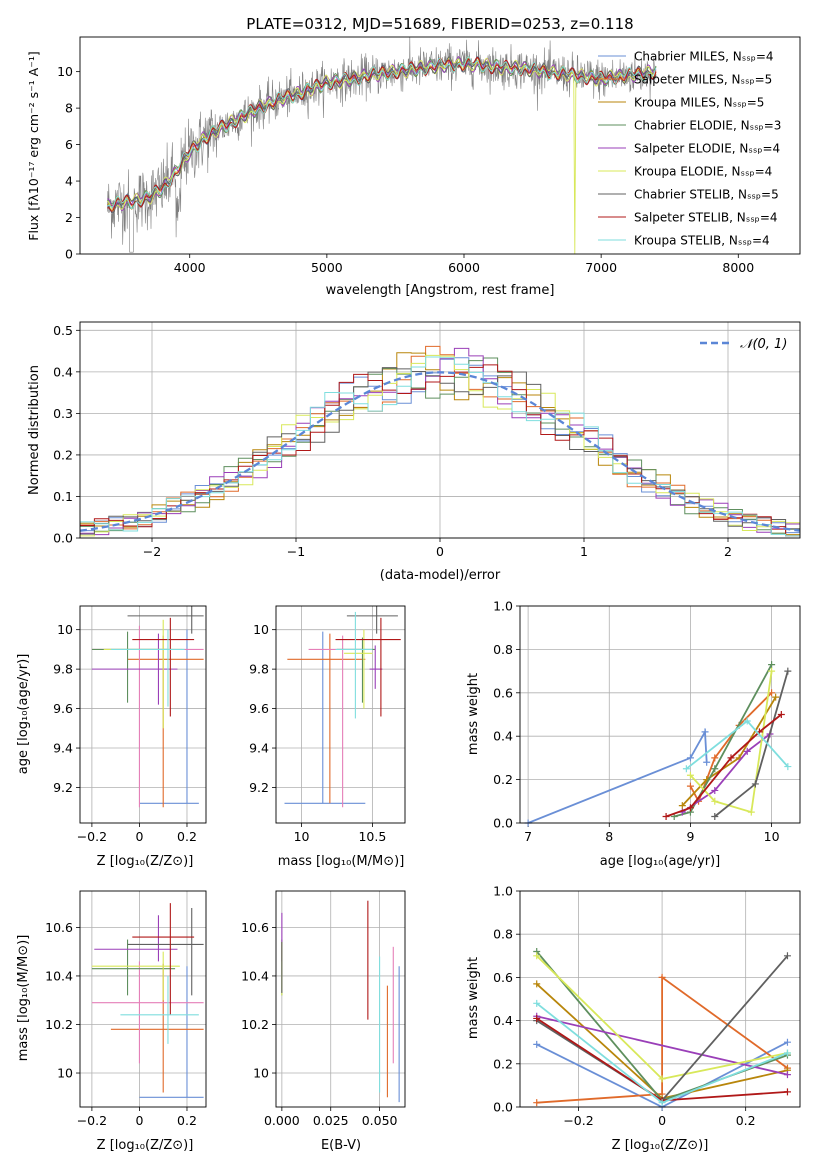  I want to click on legend-label: Salpeter STELIB, Nₛₛₚ=4, so click(706, 218).